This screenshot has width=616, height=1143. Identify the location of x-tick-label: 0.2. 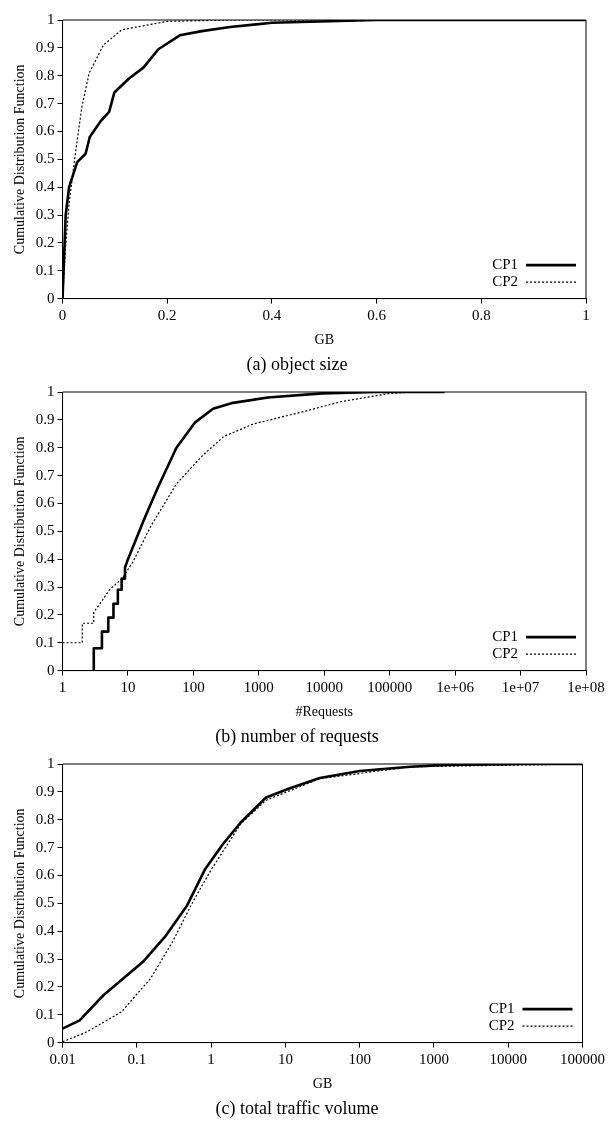
(167, 314).